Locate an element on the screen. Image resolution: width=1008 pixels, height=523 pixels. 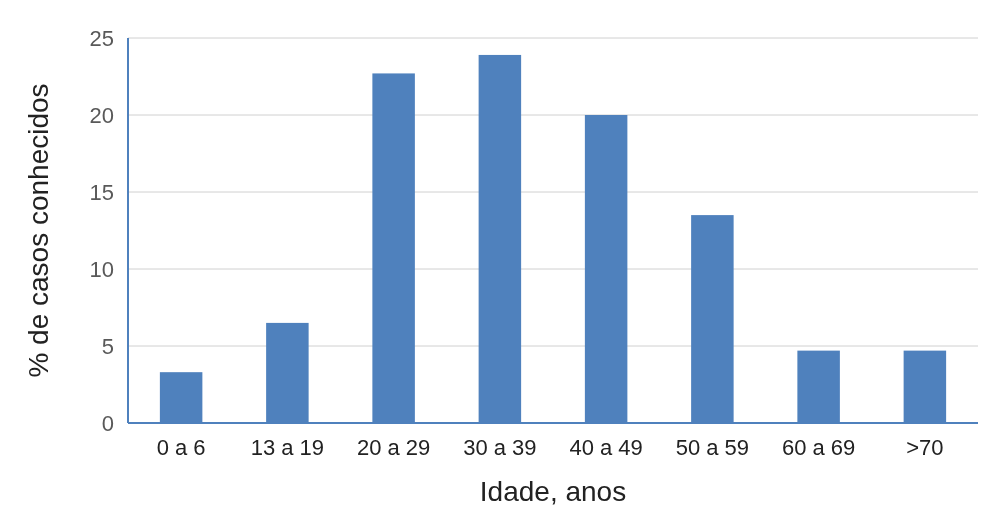
y-tick-label: 15 is located at coordinates (101, 192).